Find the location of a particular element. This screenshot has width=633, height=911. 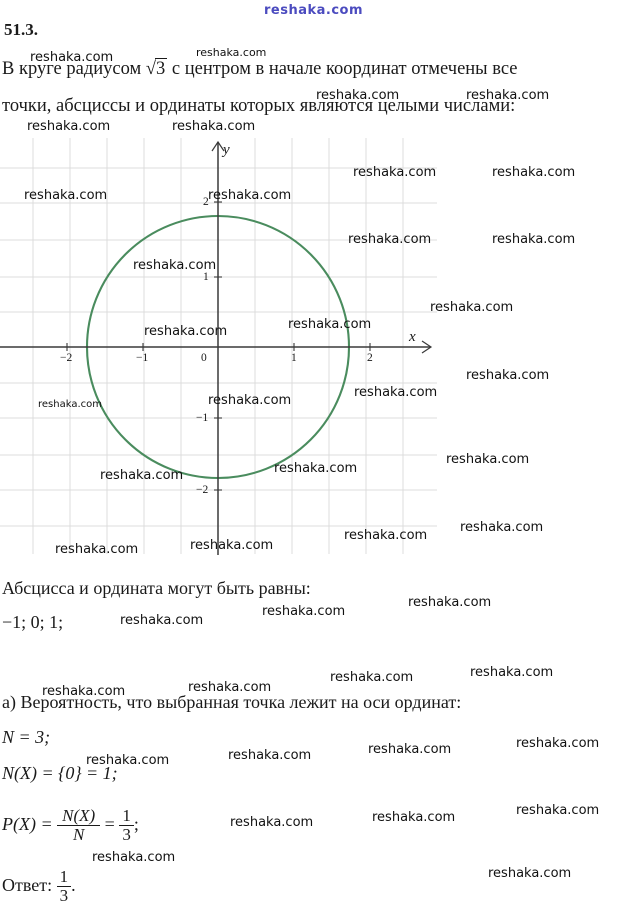

possible-values: −1; 0; 1; is located at coordinates (33, 622).